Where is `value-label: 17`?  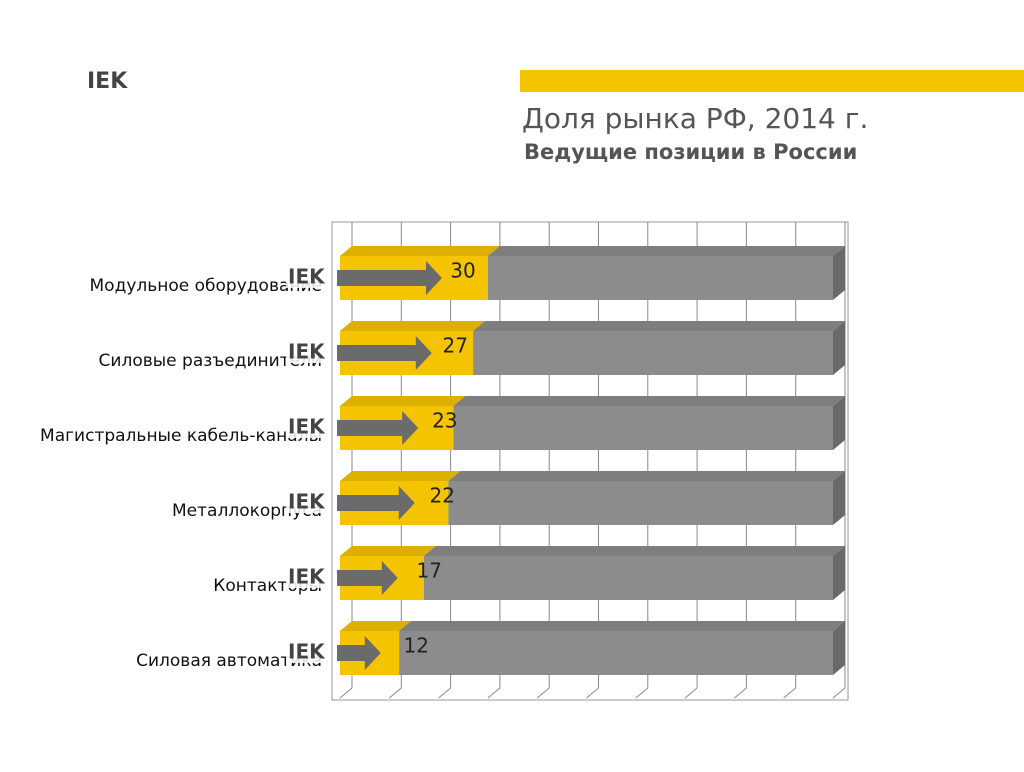
value-label: 17 is located at coordinates (428, 571).